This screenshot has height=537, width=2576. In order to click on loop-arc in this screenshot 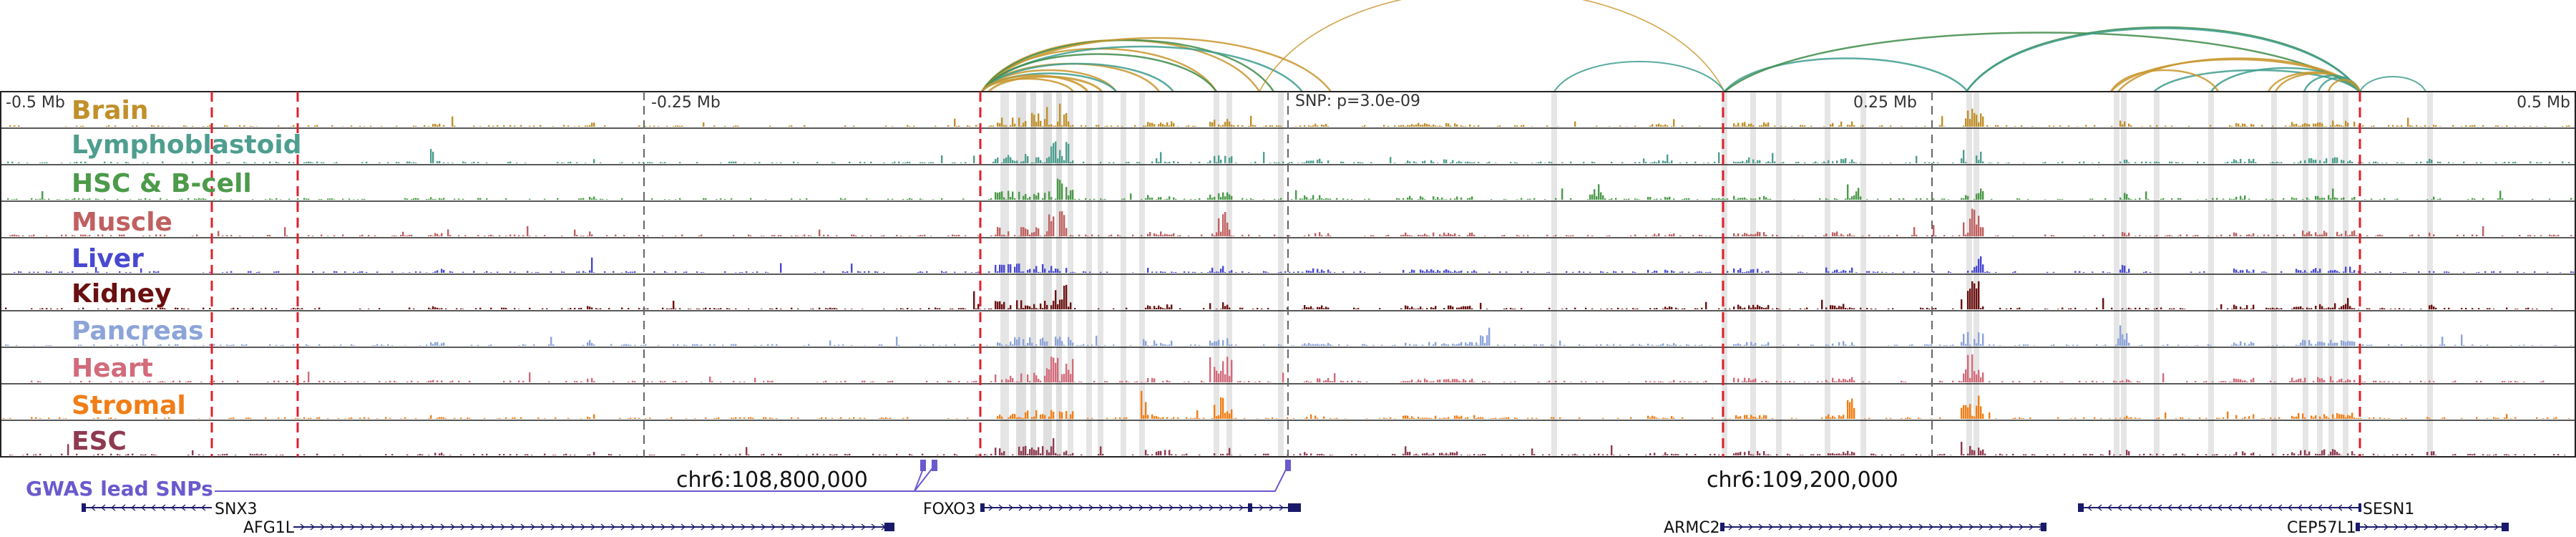, I will do `click(1639, 76)`.